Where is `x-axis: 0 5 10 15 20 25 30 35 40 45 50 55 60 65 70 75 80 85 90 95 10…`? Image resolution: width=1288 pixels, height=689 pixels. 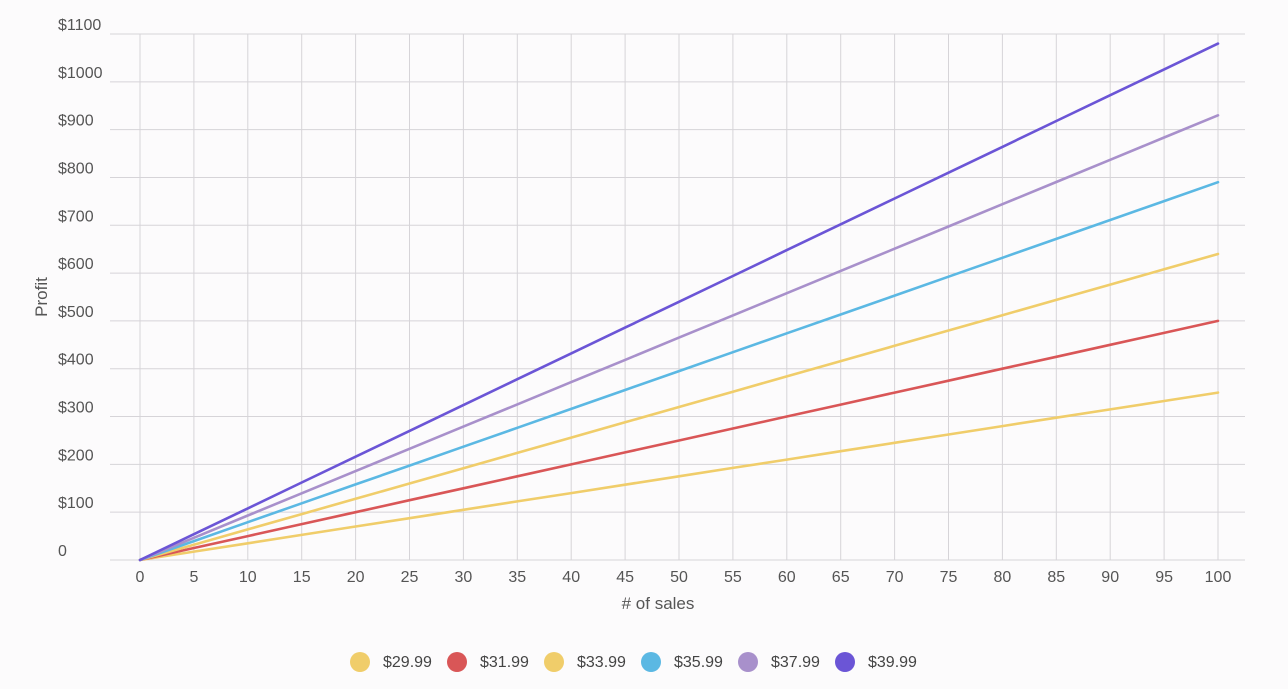
x-axis: 0 5 10 15 20 25 30 35 40 45 50 55 60 65 70 75 80 85 90 95 10… is located at coordinates (684, 577).